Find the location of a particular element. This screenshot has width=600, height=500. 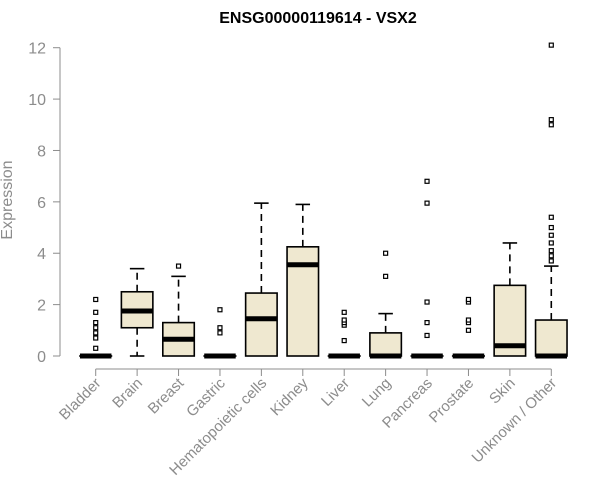

x-tick-label: Lung is located at coordinates (377, 393).